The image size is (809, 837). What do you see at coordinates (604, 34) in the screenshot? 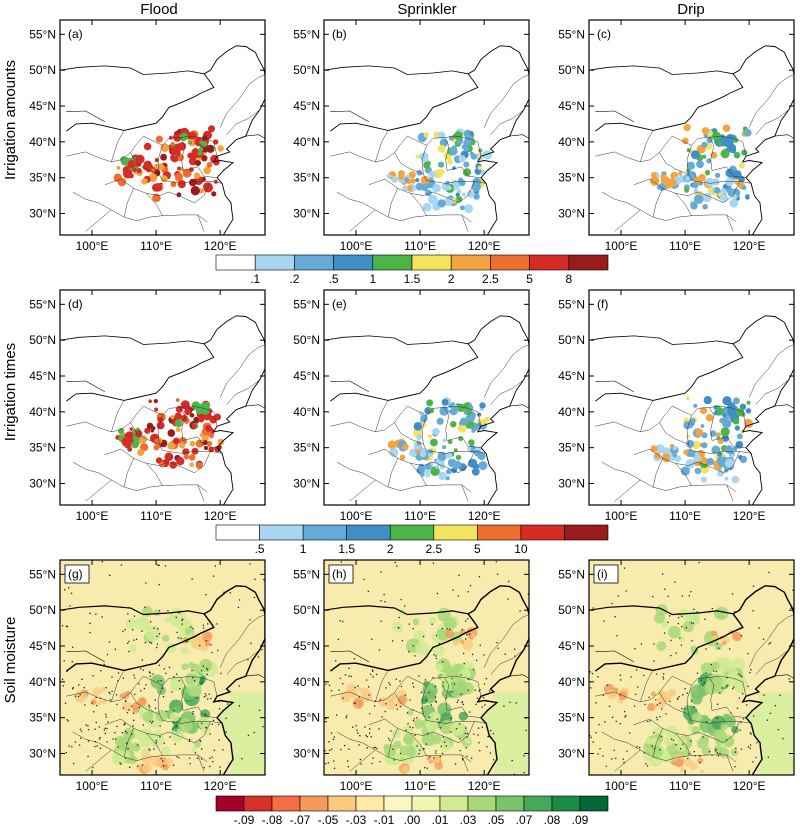
I see `panel-label: (c)` at bounding box center [604, 34].